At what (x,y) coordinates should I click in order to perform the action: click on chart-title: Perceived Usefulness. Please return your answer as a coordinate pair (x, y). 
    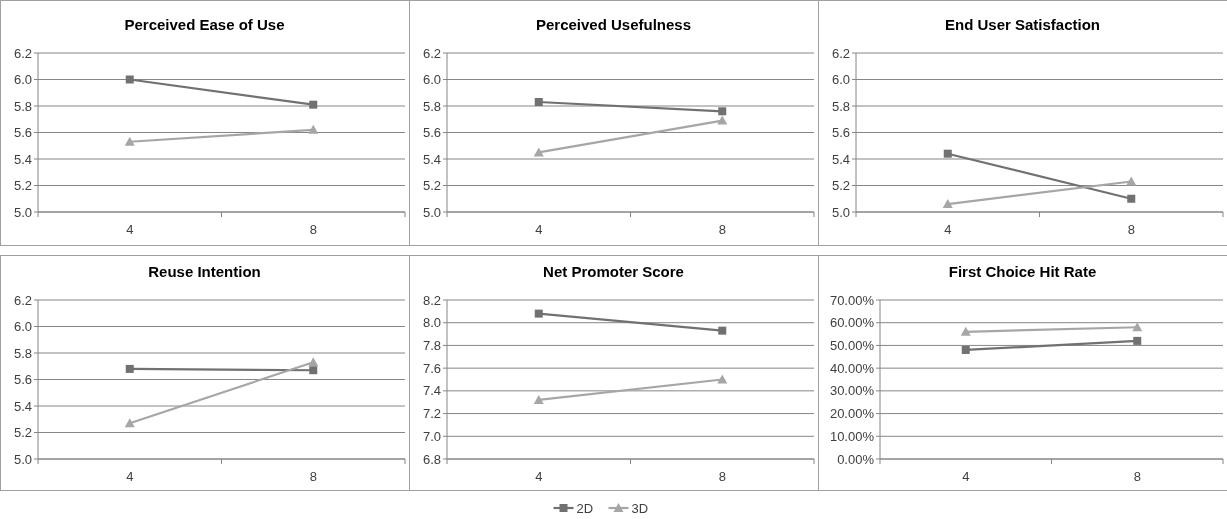
    Looking at the image, I should click on (613, 24).